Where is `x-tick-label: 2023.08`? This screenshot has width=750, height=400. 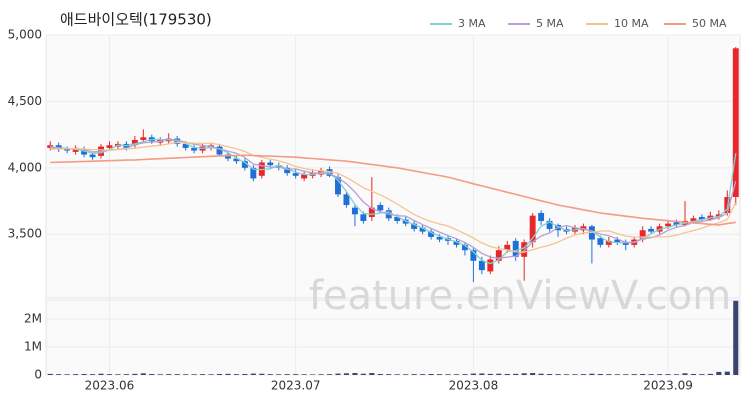 x-tick-label: 2023.08 is located at coordinates (474, 386).